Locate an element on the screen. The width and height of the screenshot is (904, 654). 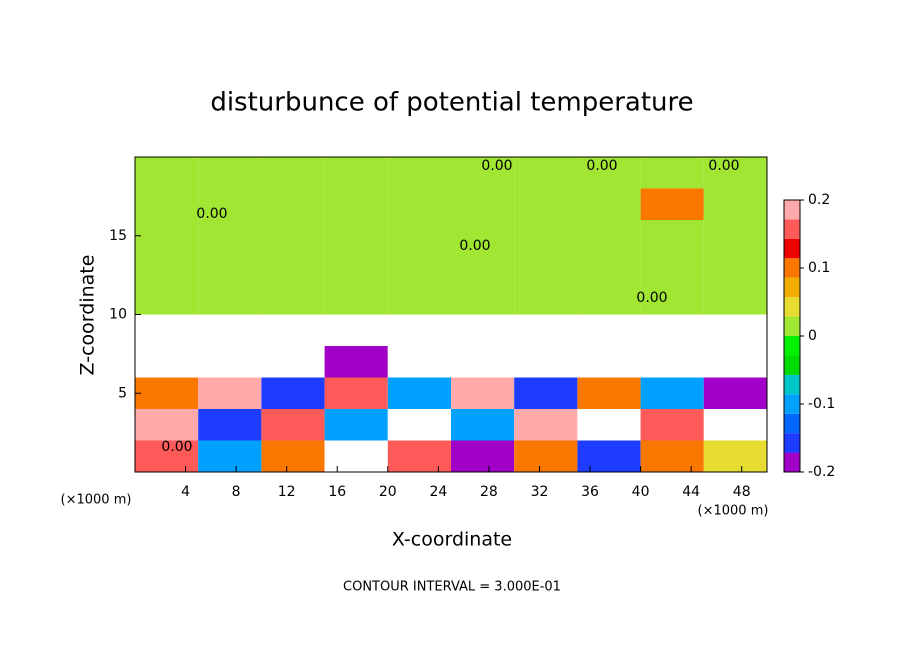
x-tick-label: 4 is located at coordinates (185, 492).